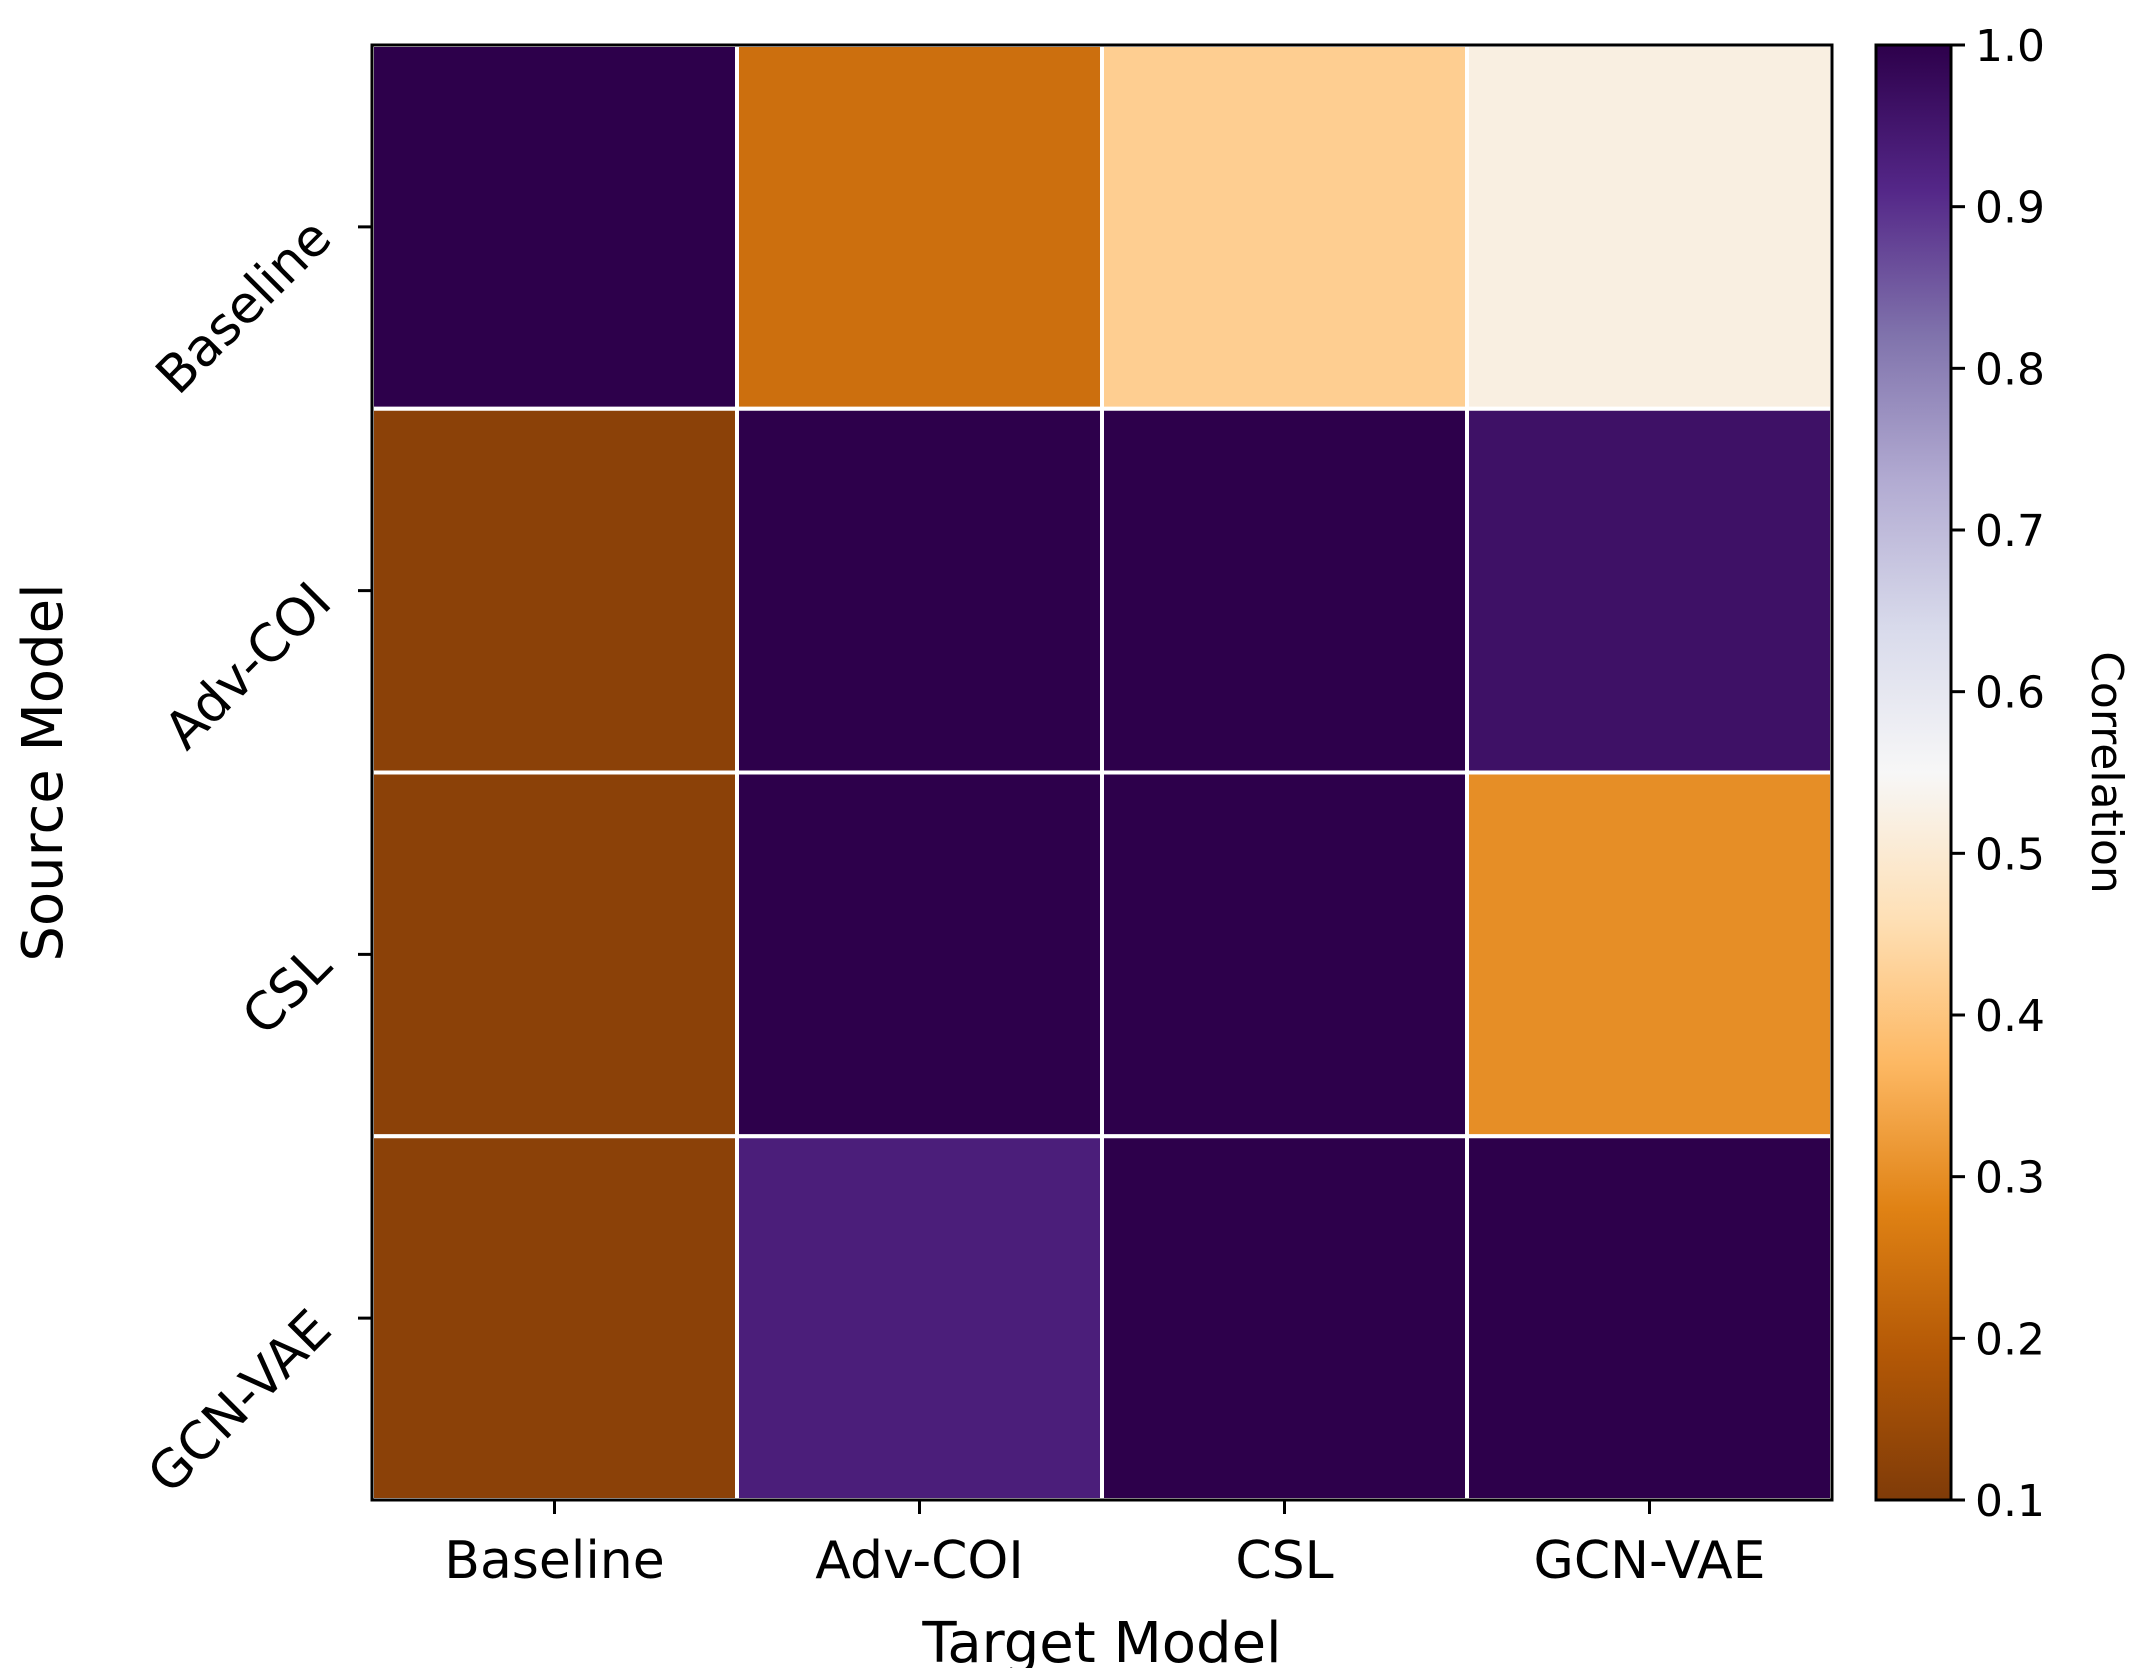 The width and height of the screenshot is (2136, 1673). Describe the element at coordinates (1650, 1561) in the screenshot. I see `x-tick-label: GCN-VAE` at that location.